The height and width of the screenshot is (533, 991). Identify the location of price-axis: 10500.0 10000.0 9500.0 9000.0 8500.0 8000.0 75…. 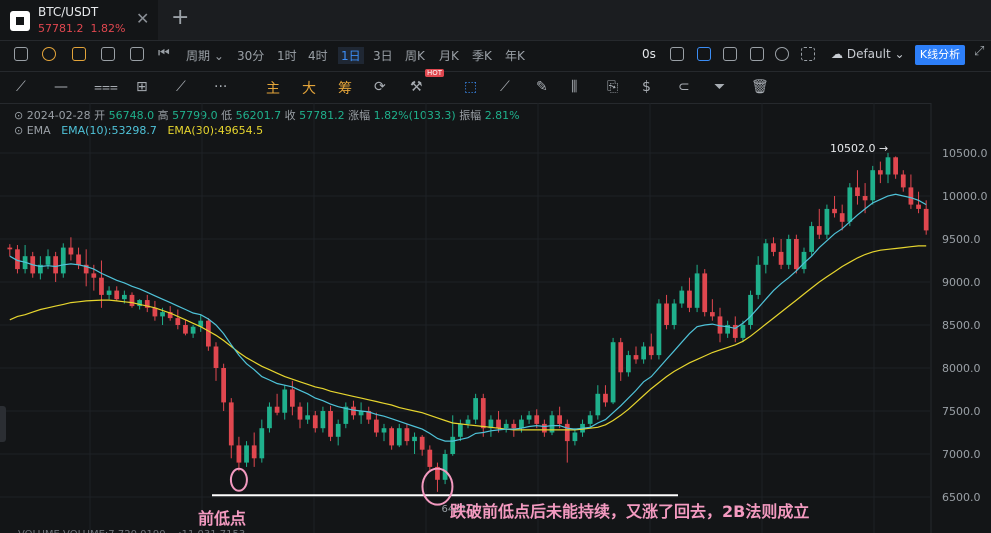
(960, 318).